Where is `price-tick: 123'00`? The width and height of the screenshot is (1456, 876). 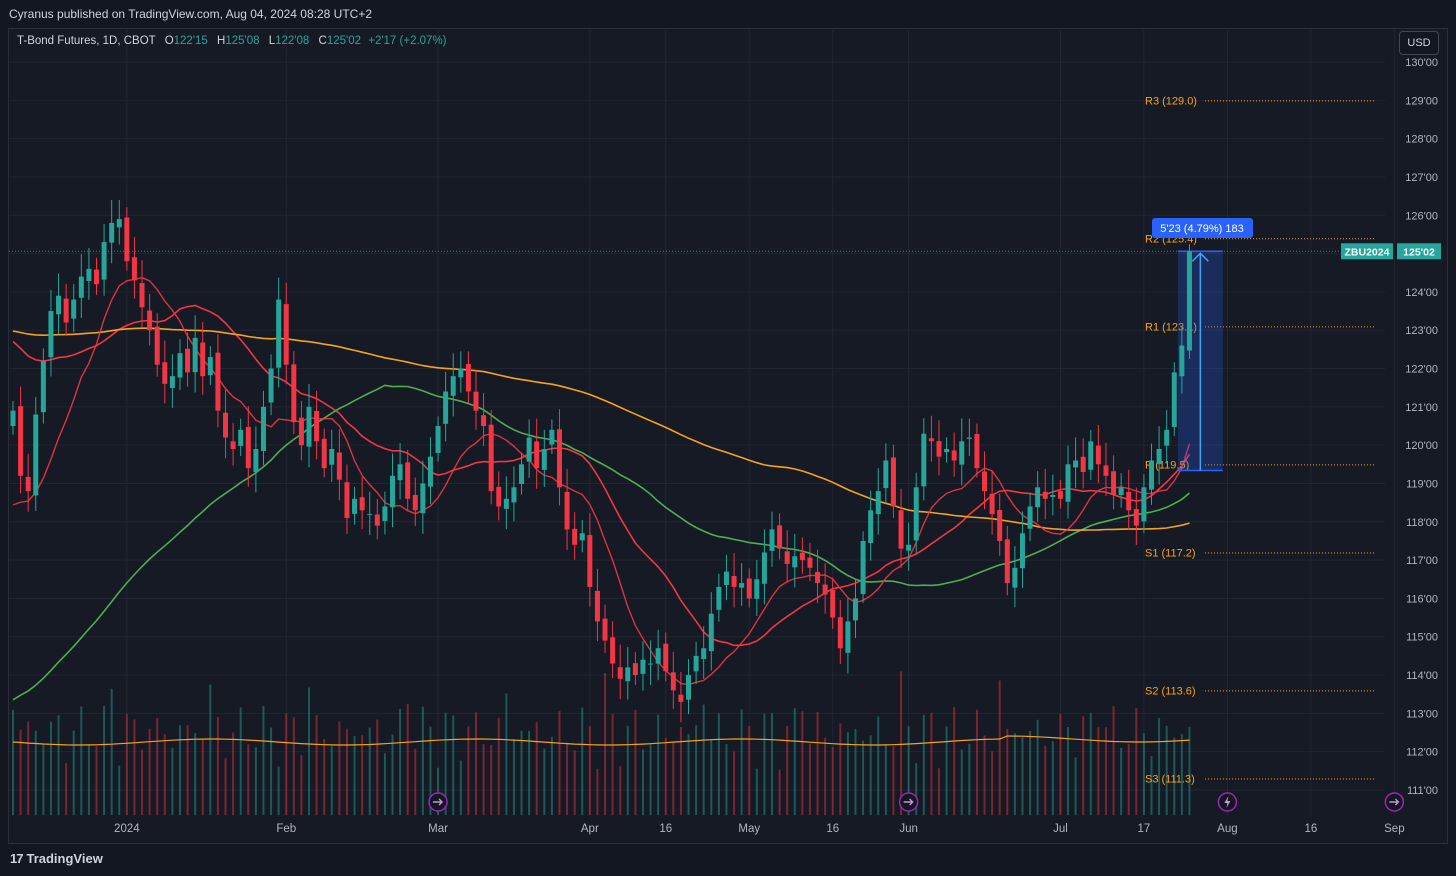 price-tick: 123'00 is located at coordinates (1421, 331).